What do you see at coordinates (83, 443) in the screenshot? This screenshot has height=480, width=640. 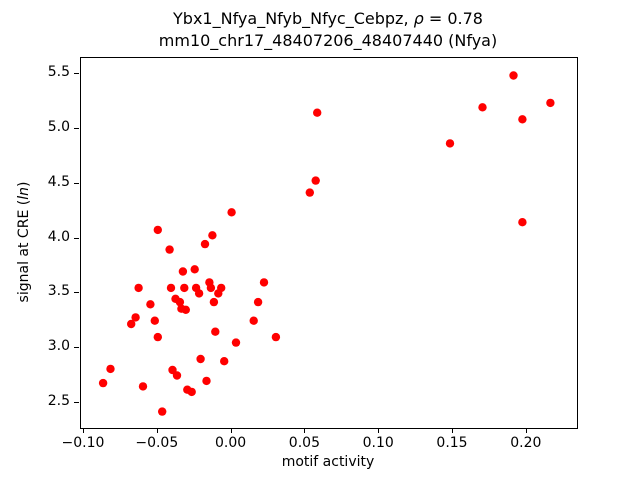 I see `x-tick-label: −0.10` at bounding box center [83, 443].